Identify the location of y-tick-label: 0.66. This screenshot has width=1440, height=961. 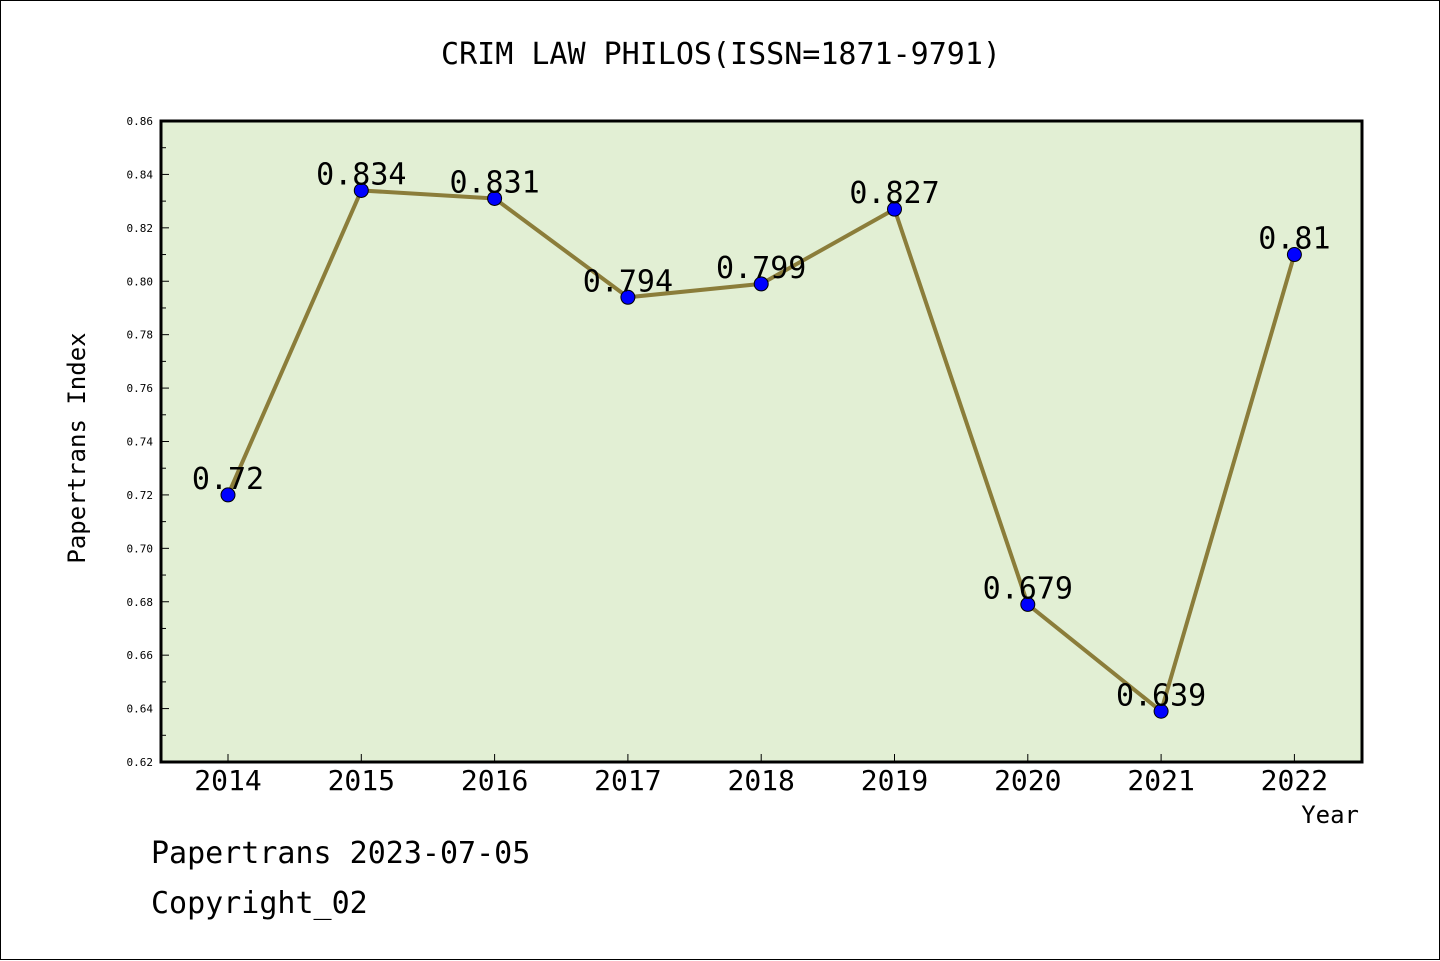
(140, 655).